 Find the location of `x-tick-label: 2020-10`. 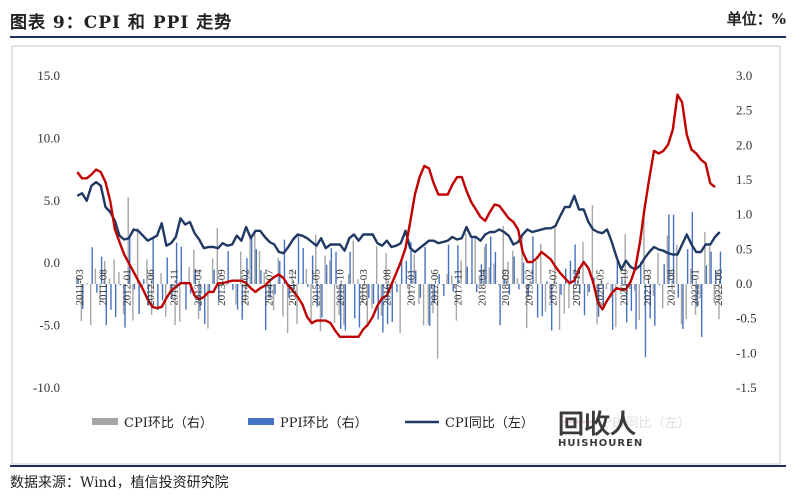

x-tick-label: 2020-10 is located at coordinates (624, 287).